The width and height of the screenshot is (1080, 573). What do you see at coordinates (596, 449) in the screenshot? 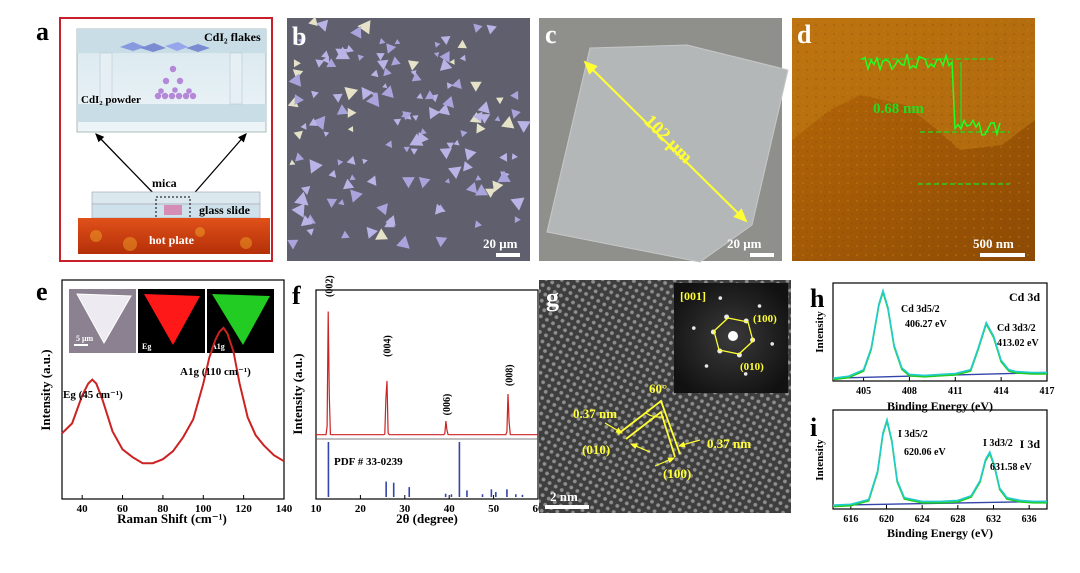
I see `plane-left-label: (010)` at bounding box center [596, 449].